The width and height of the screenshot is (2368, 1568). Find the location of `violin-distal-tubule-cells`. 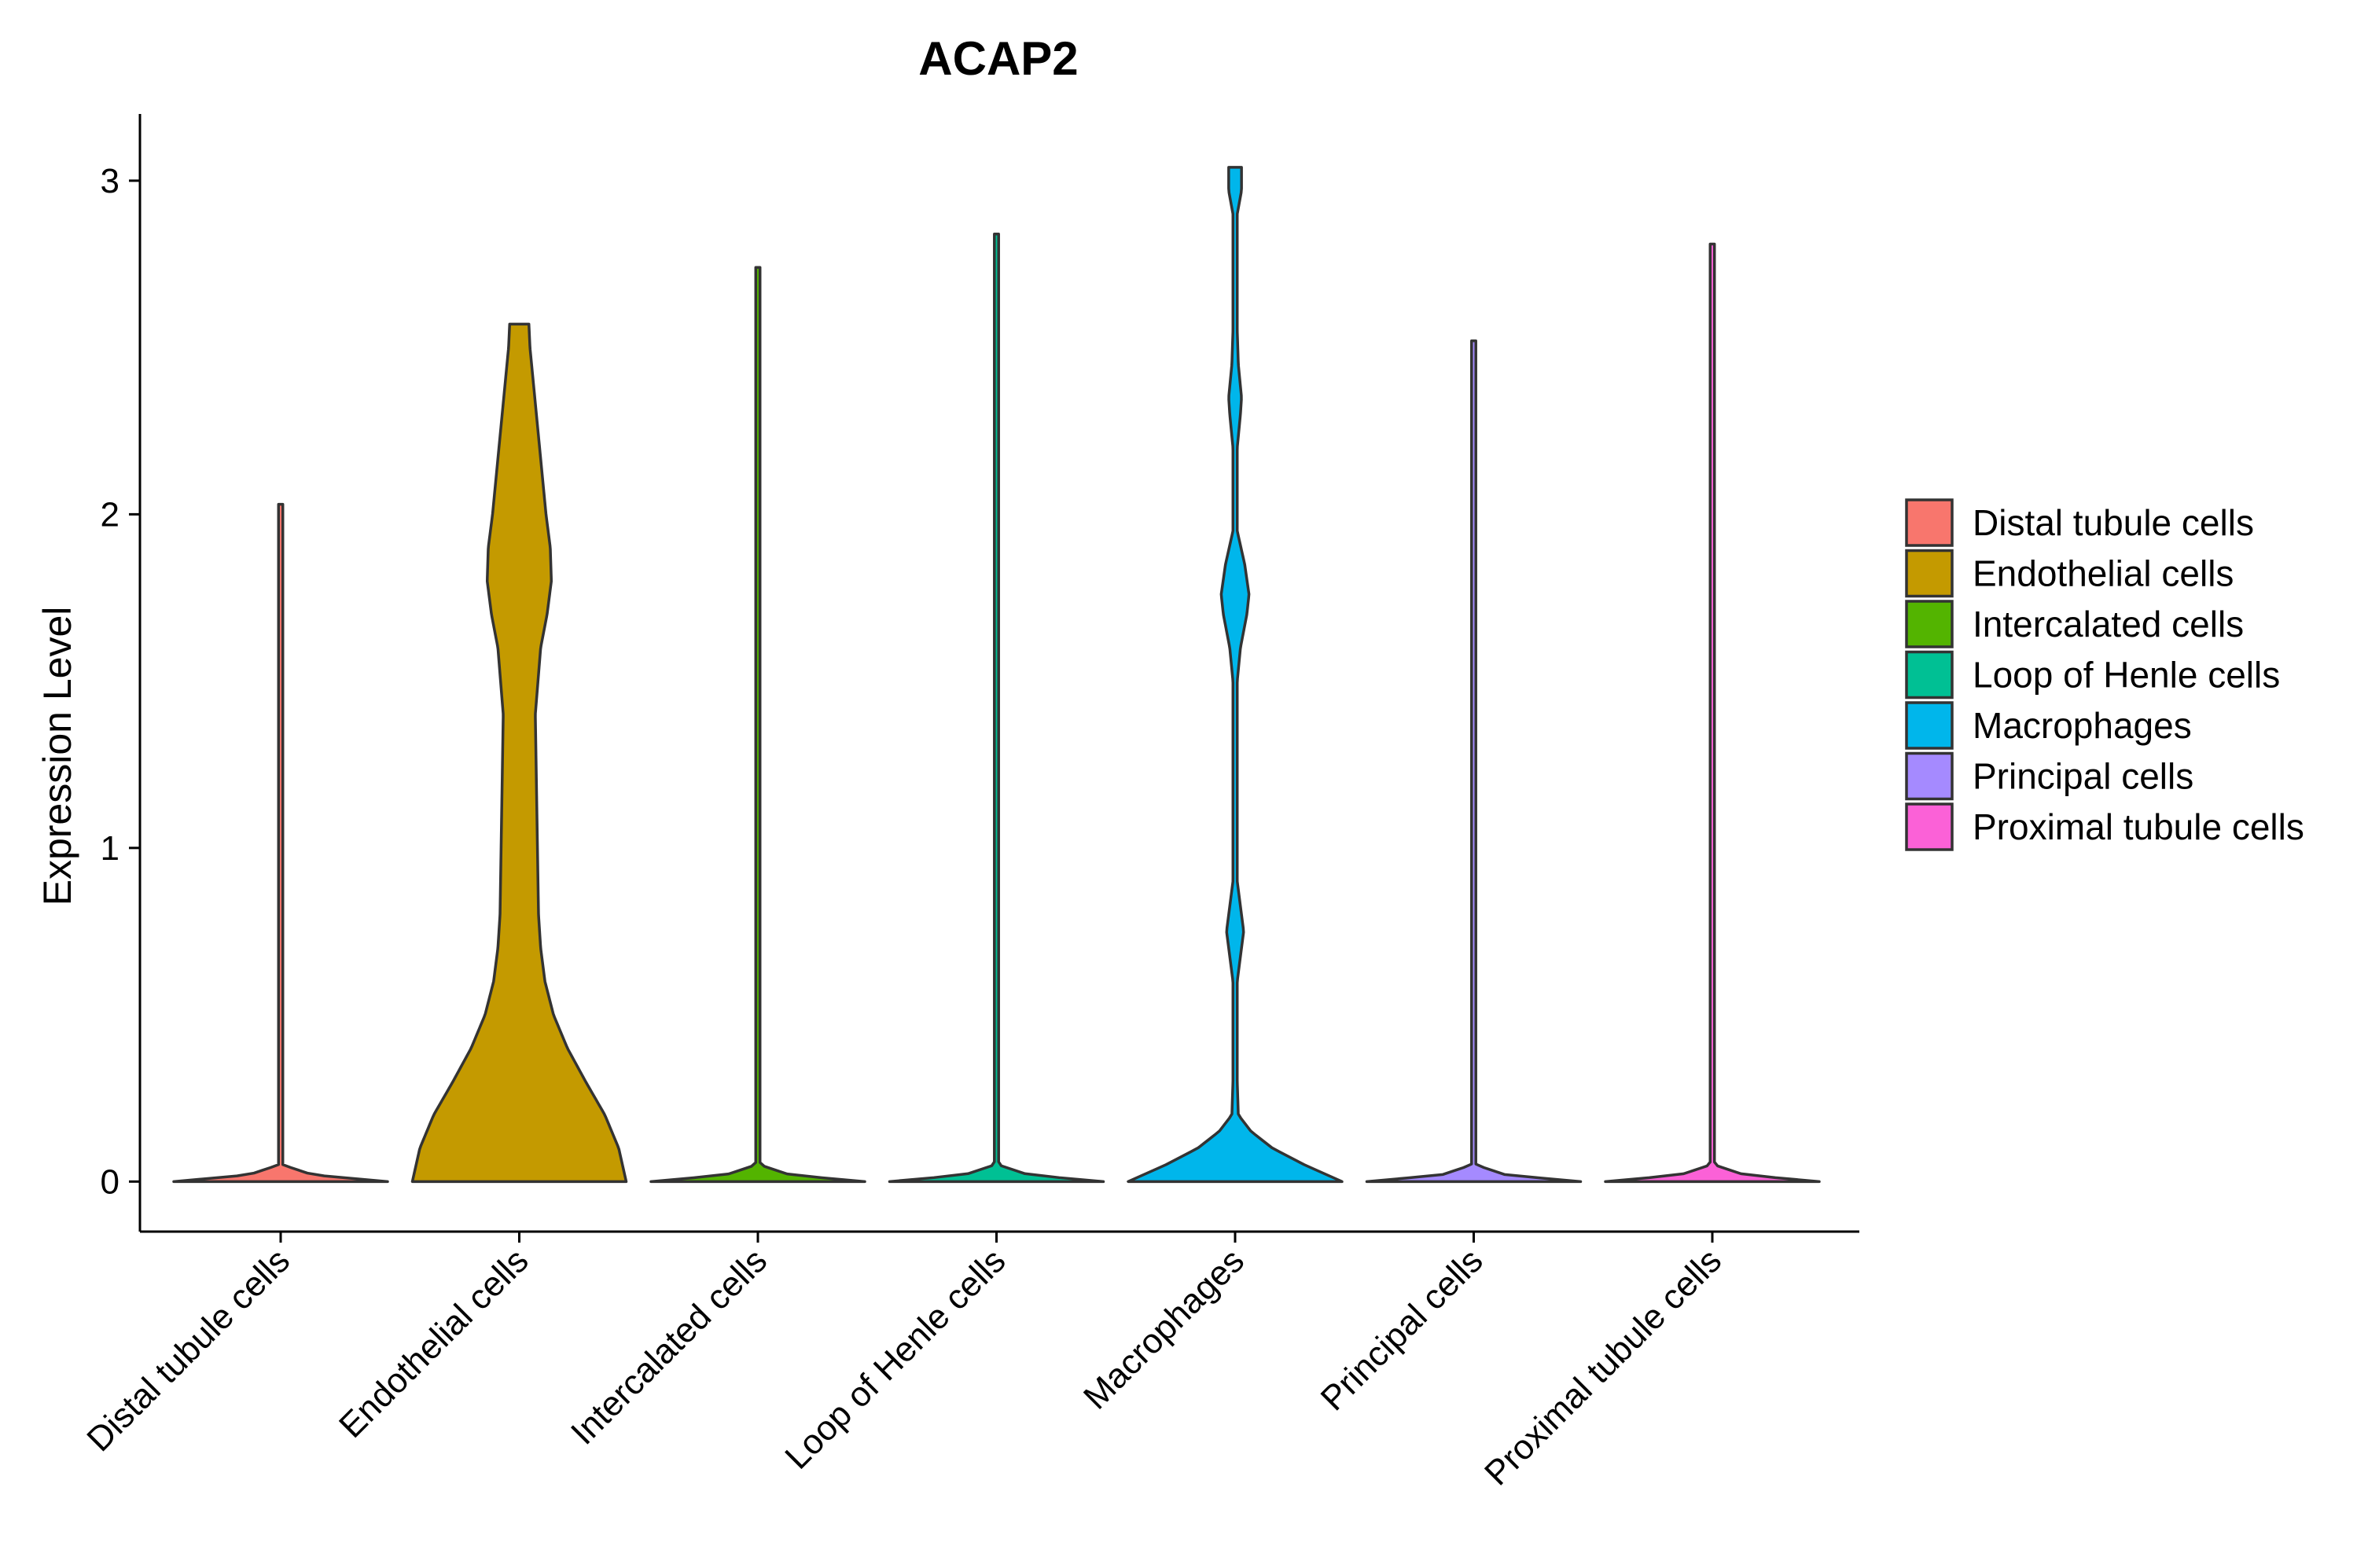

violin-distal-tubule-cells is located at coordinates (280, 843).